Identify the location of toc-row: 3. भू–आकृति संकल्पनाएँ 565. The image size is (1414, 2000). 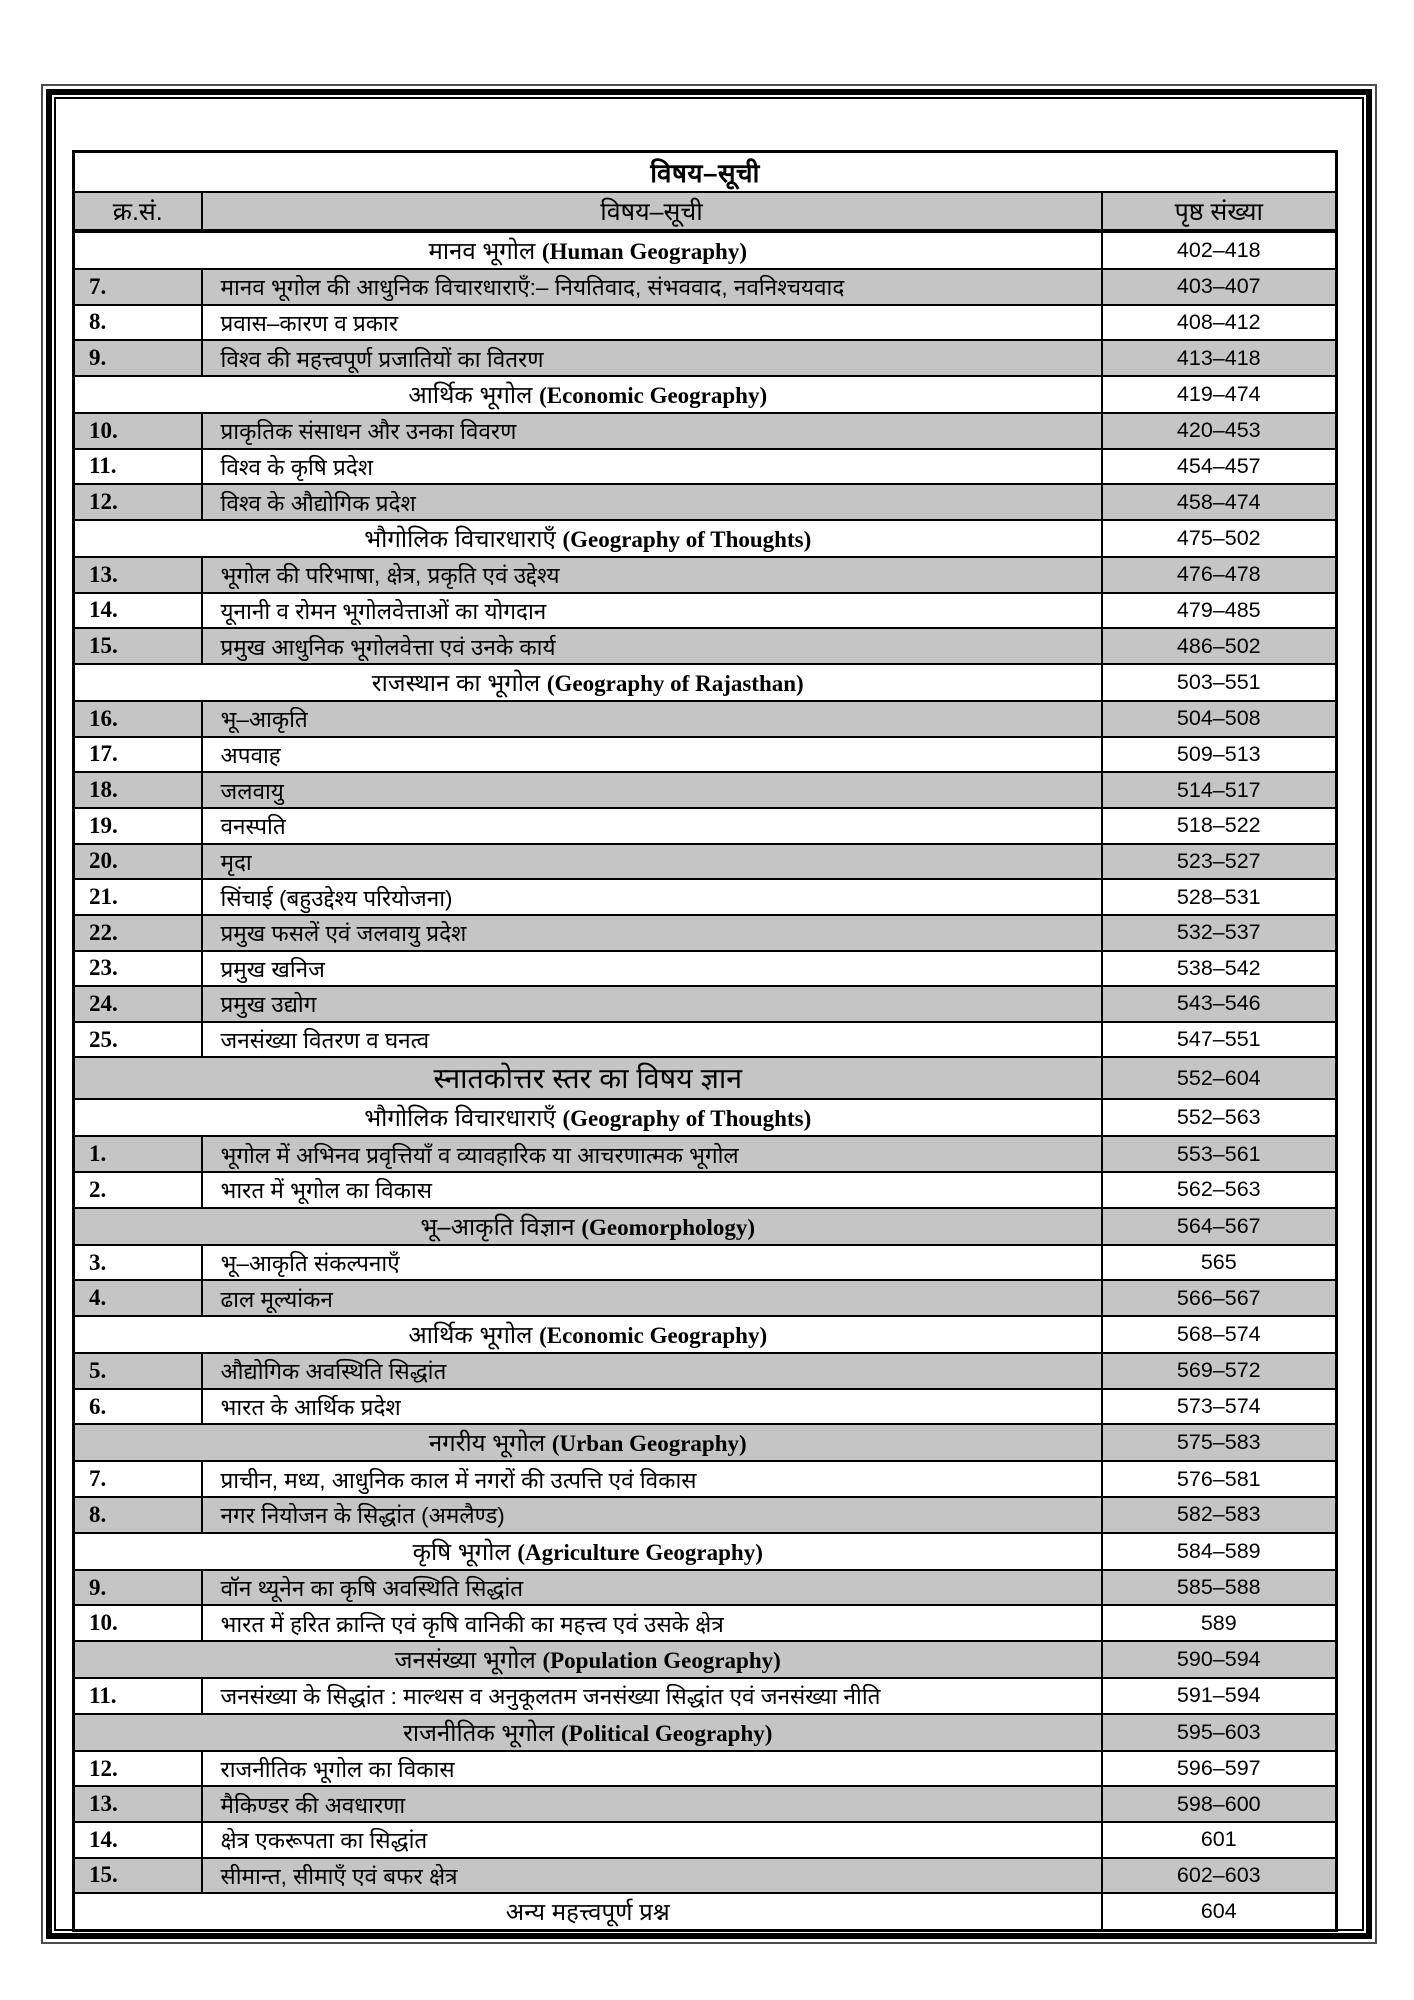
(705, 1262).